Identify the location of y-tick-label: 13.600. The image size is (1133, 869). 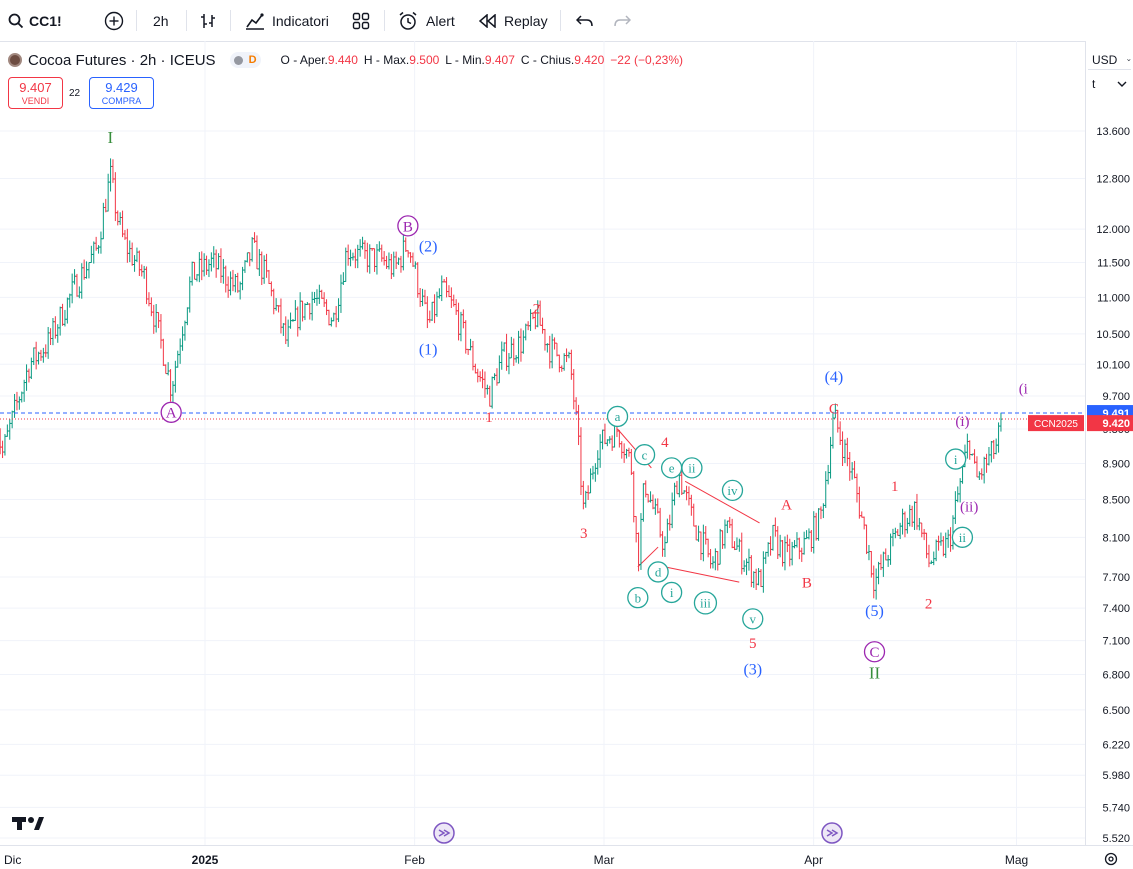
(1113, 132).